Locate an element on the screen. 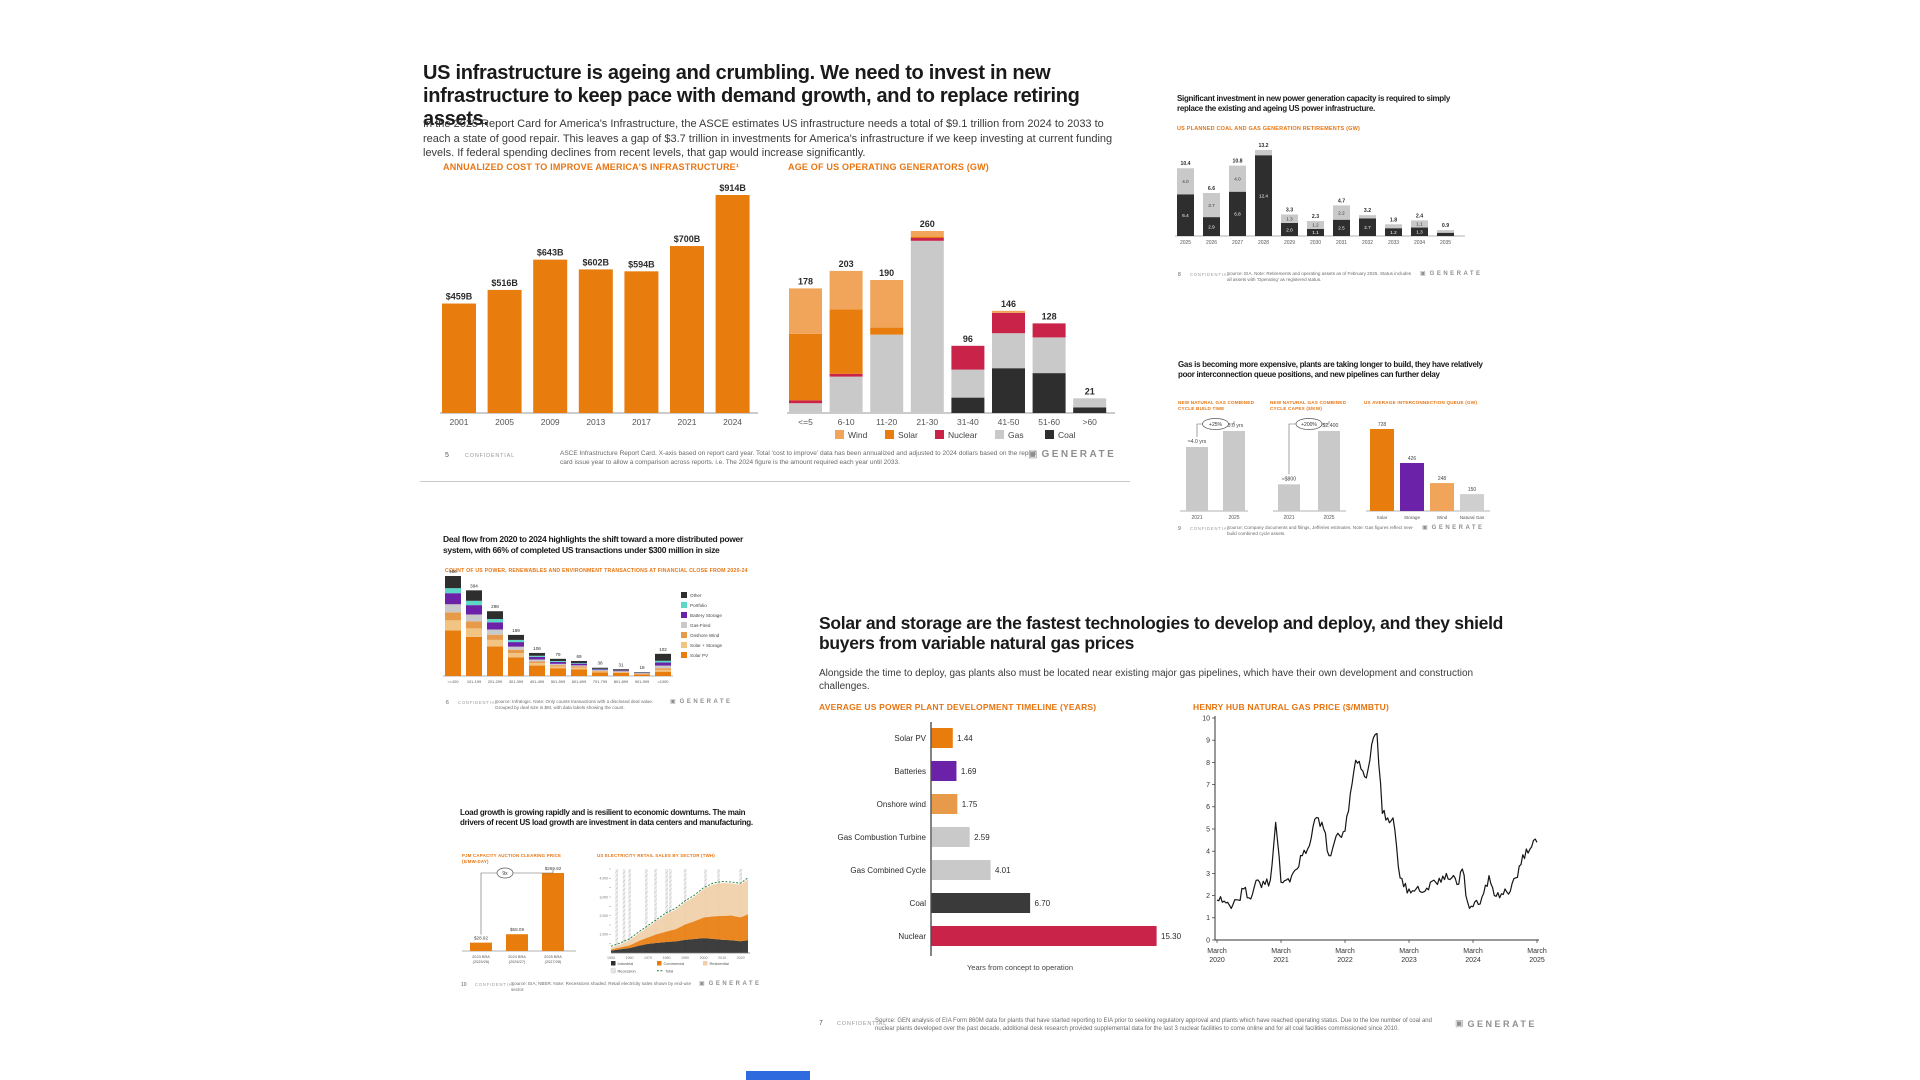 Image resolution: width=1920 pixels, height=1080 pixels. svg-text: (2025/26) is located at coordinates (481, 961).